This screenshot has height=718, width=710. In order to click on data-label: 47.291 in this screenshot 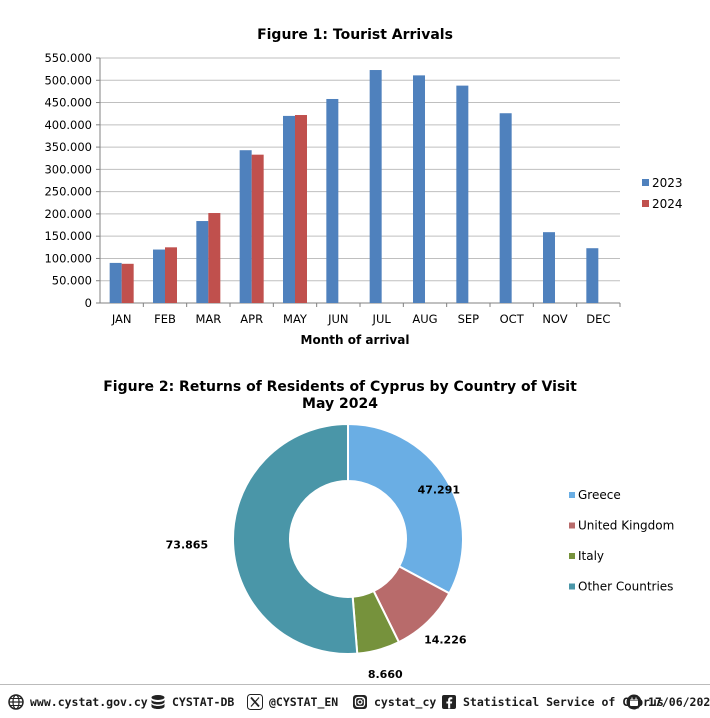, I will do `click(439, 489)`.